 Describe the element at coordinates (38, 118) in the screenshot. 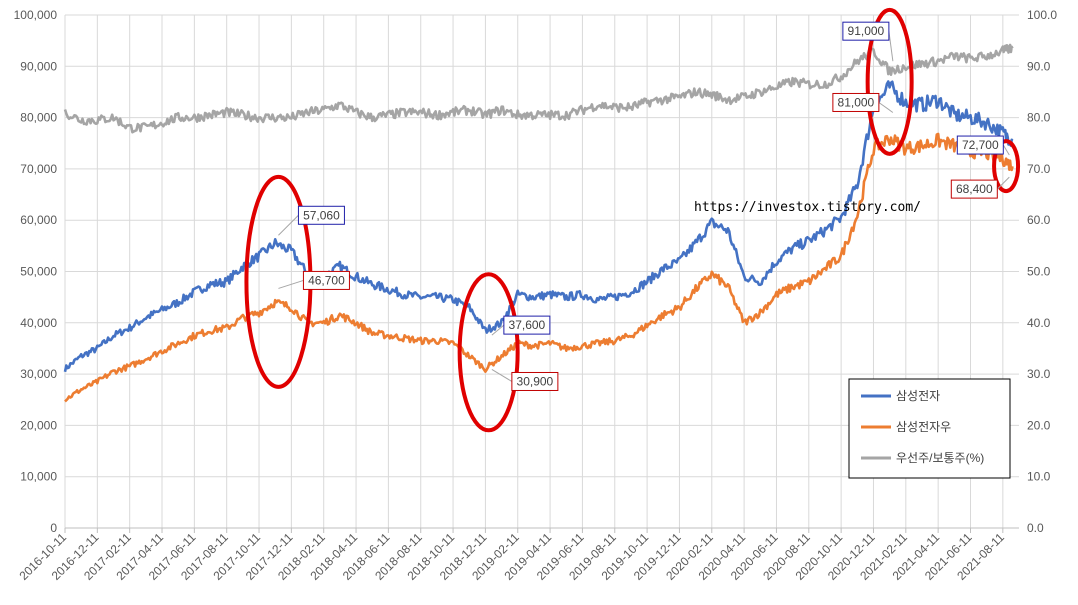

I see `y-left-tick-label: 80,000` at that location.